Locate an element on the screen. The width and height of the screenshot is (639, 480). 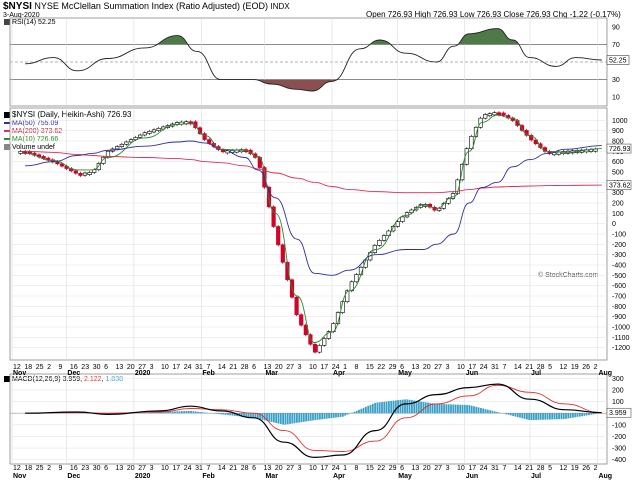
macd-swatch is located at coordinates (7, 379).